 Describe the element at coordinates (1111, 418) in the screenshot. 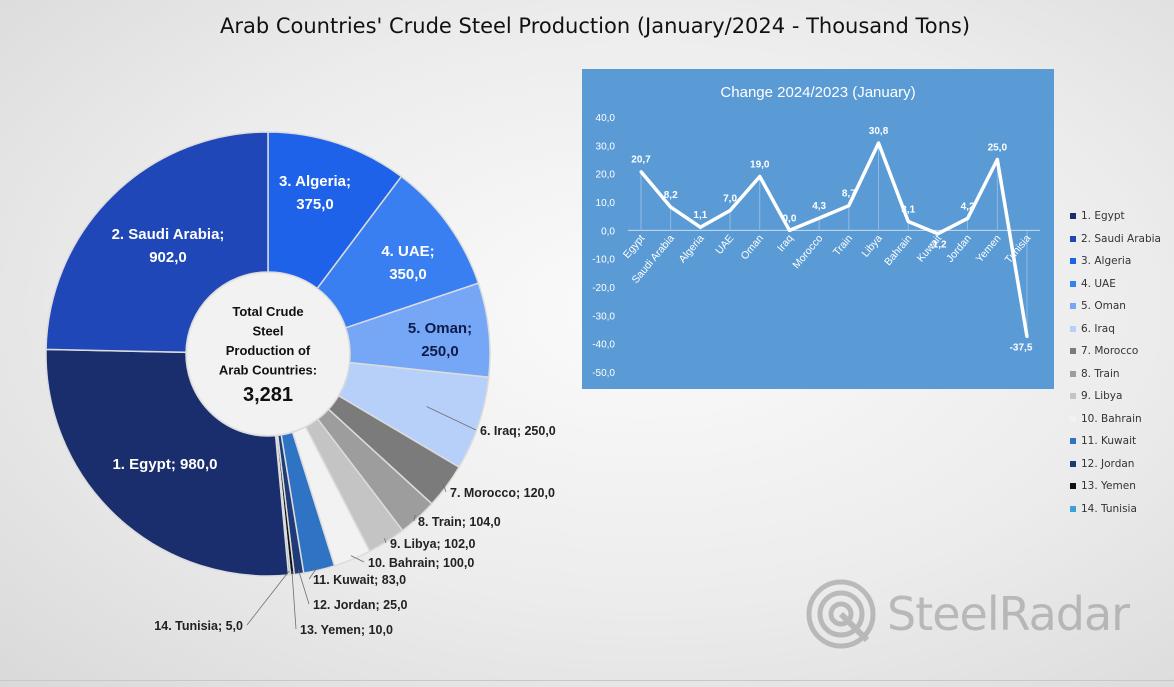

I see `legend-label: 10. Bahrain` at that location.